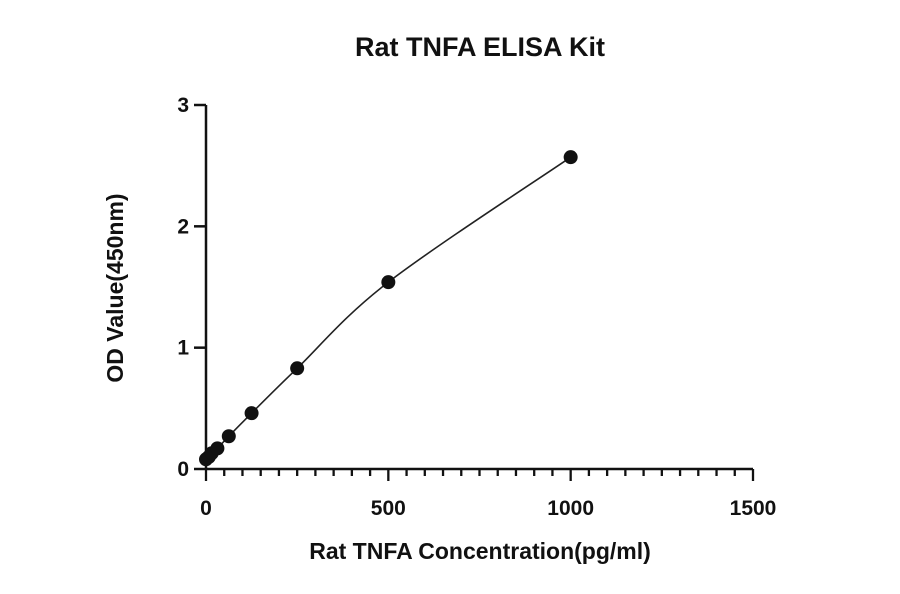 This screenshot has width=900, height=594. I want to click on x-tick-label: 500, so click(388, 508).